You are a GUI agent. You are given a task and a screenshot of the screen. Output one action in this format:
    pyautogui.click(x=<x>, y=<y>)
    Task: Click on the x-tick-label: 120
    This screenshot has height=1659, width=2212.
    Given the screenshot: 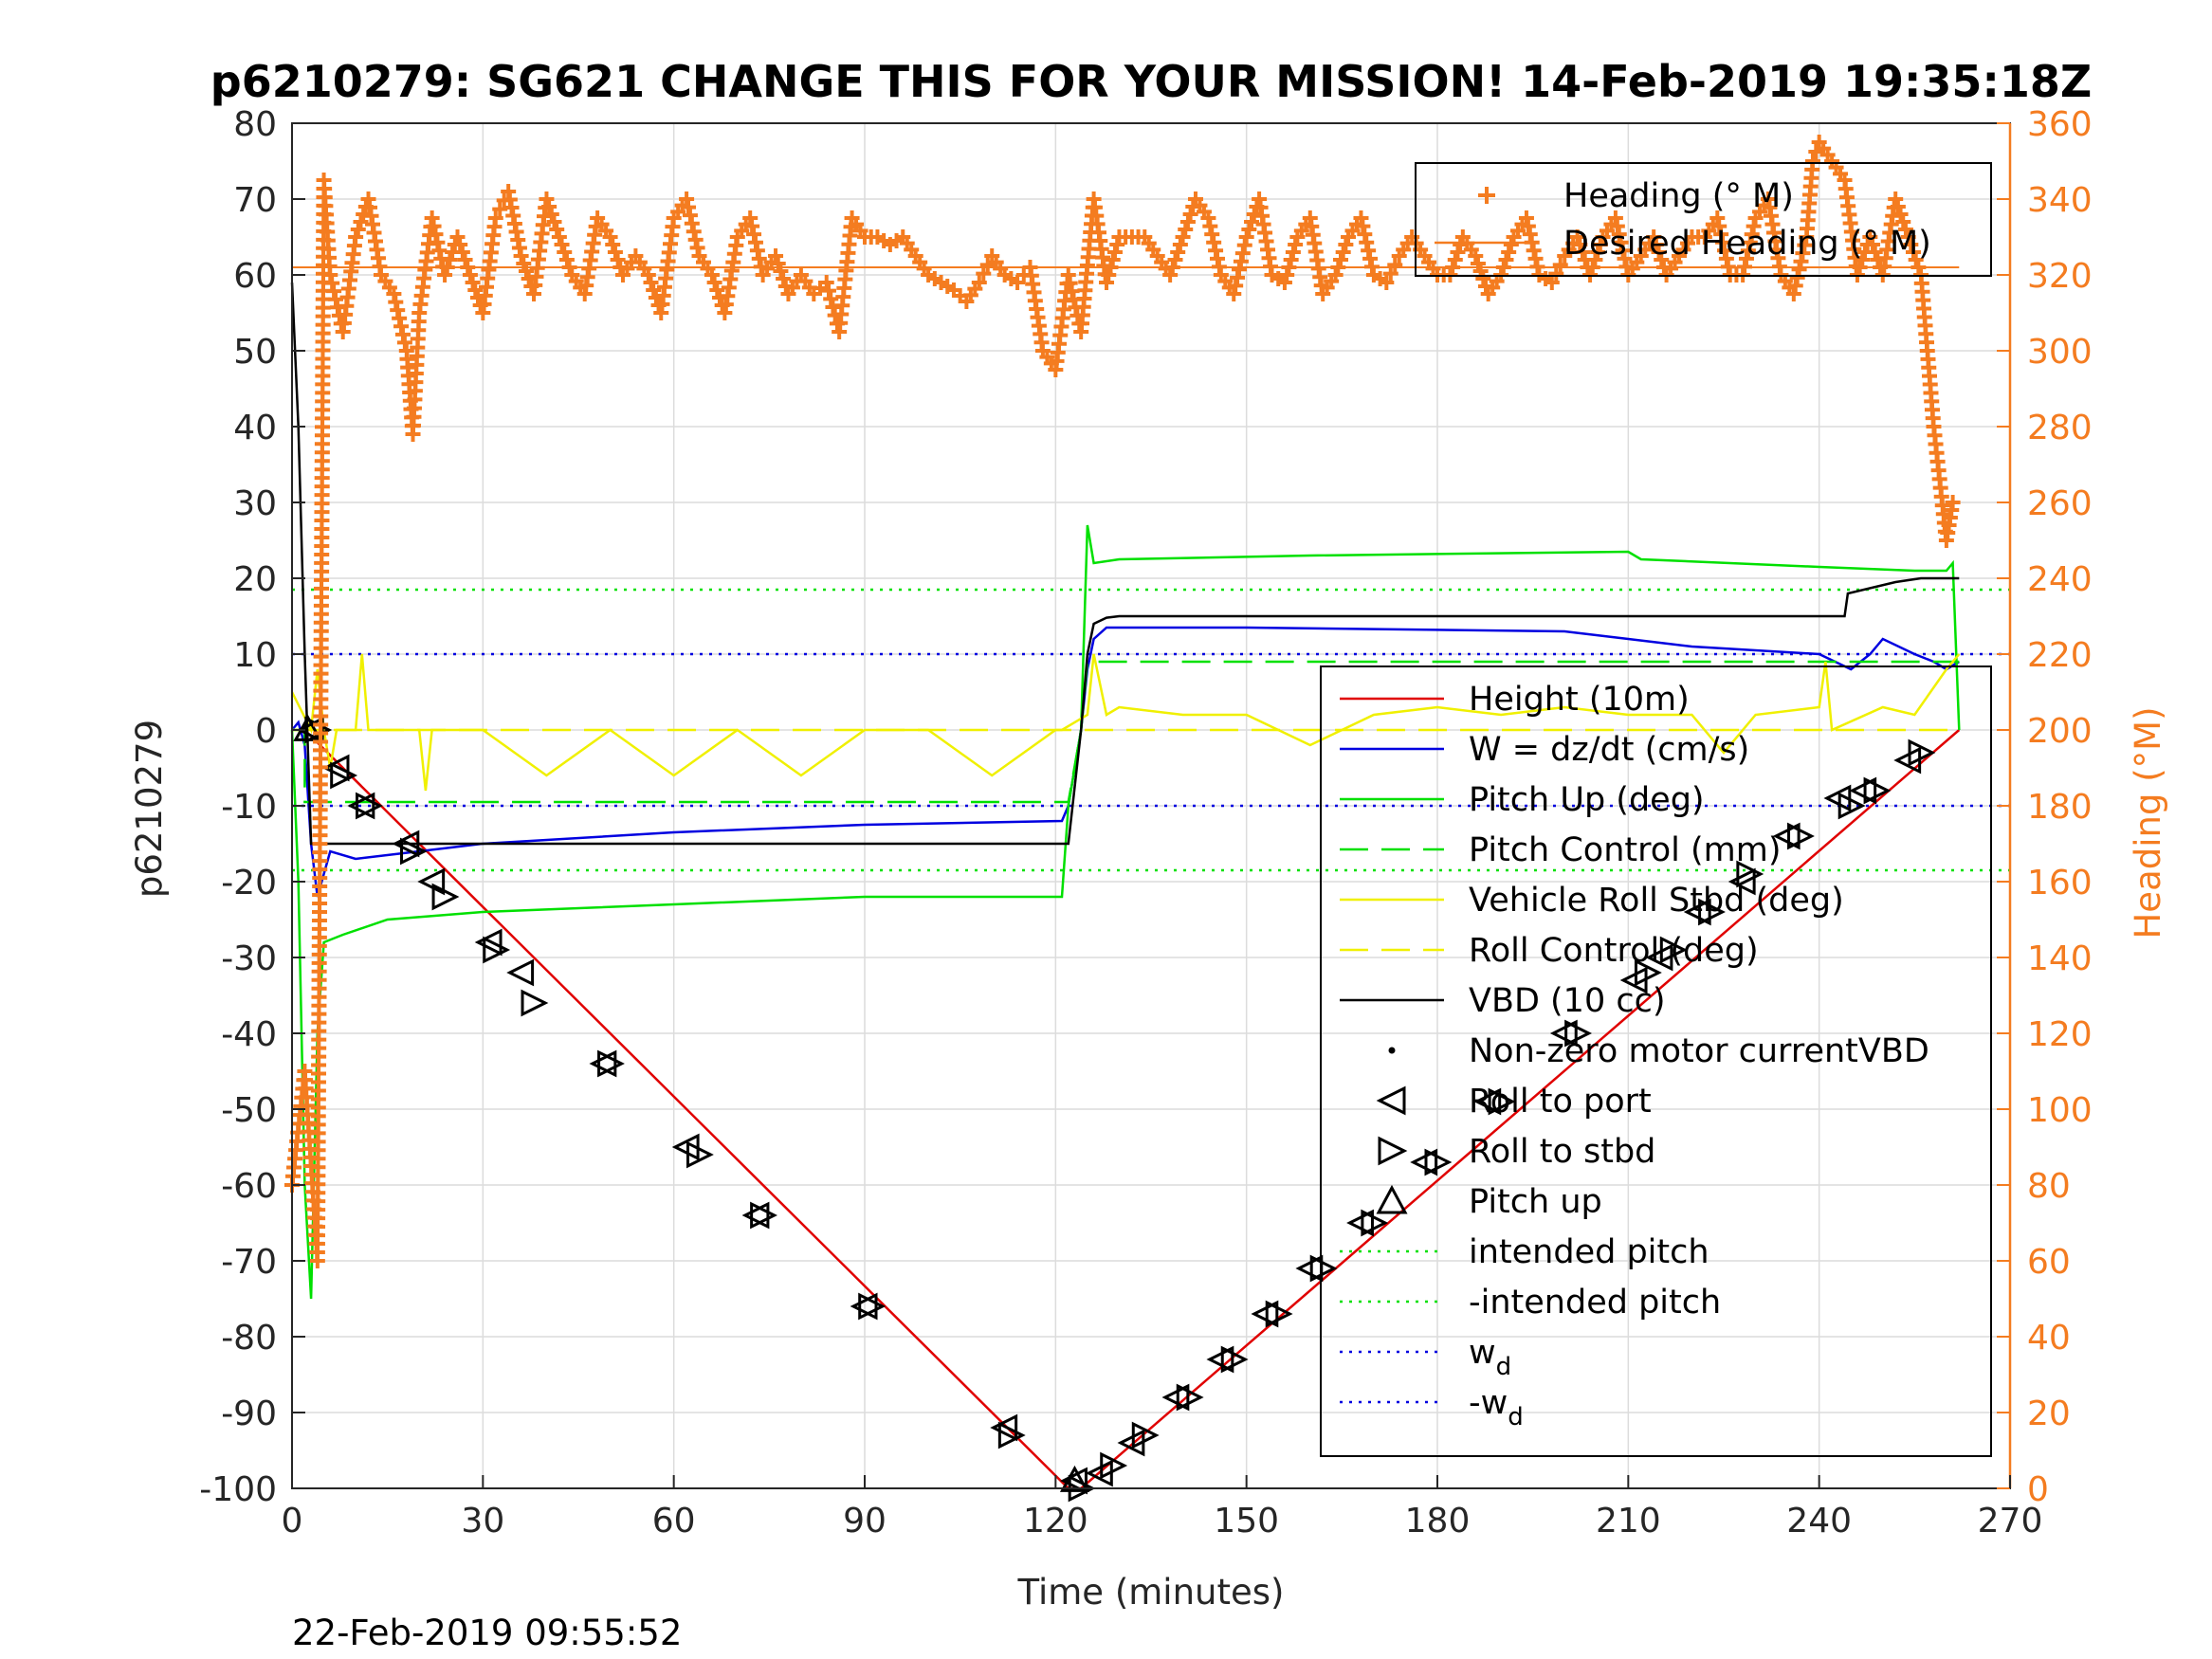 What is the action you would take?
    pyautogui.click(x=1055, y=1521)
    